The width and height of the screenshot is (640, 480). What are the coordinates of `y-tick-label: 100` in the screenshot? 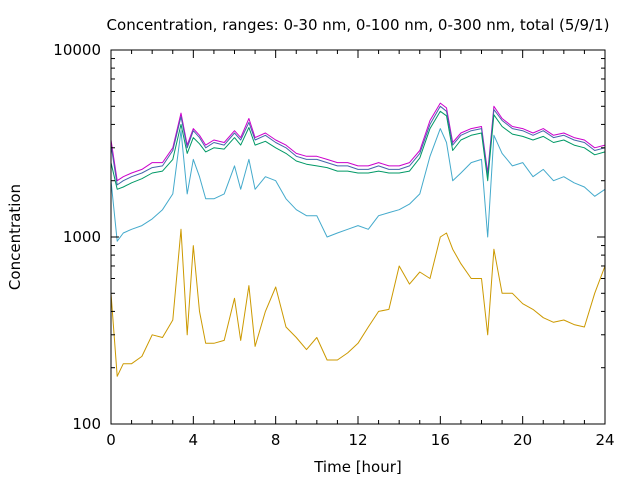 It's located at (86, 424).